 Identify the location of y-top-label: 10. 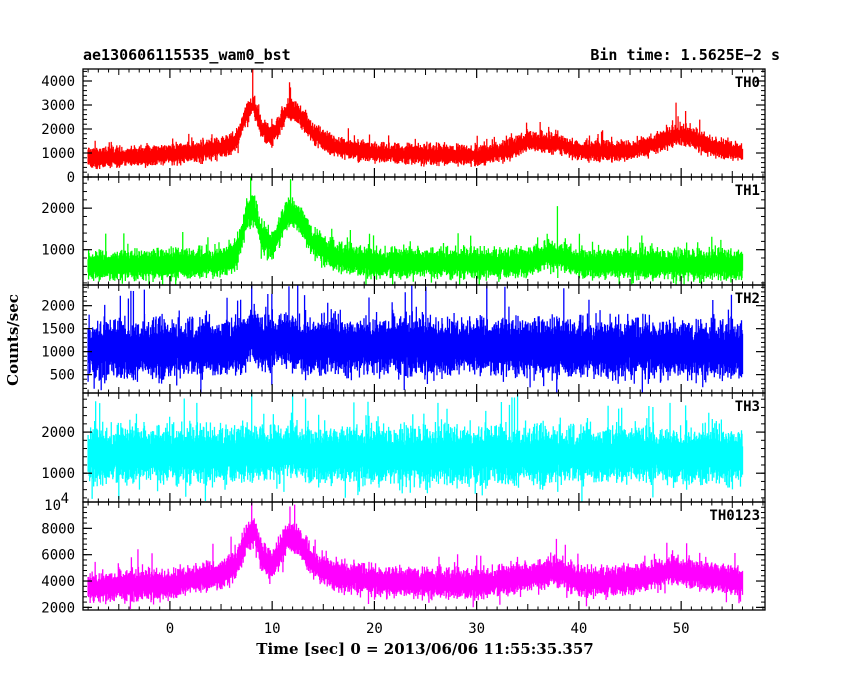
(52, 506).